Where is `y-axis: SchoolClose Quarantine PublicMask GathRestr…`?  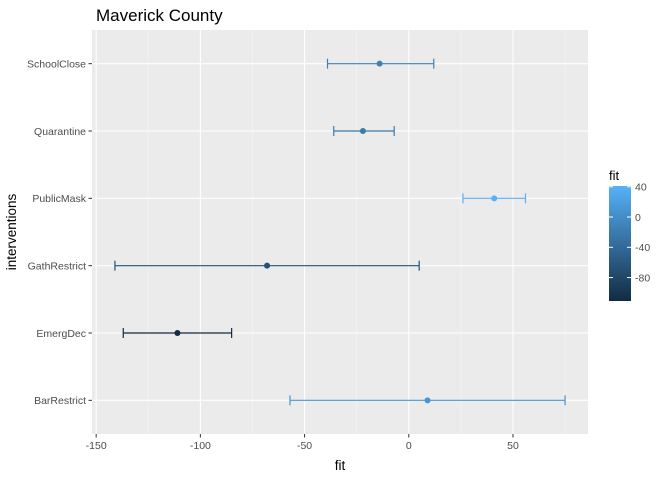
y-axis: SchoolClose Quarantine PublicMask GathRestr… is located at coordinates (59, 232).